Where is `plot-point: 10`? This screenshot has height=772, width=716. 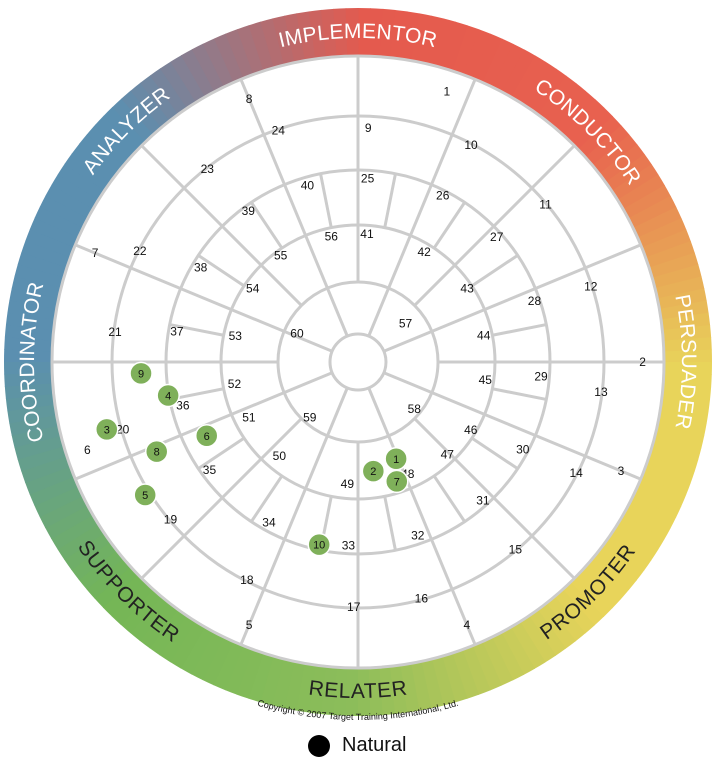
plot-point: 10 is located at coordinates (319, 544).